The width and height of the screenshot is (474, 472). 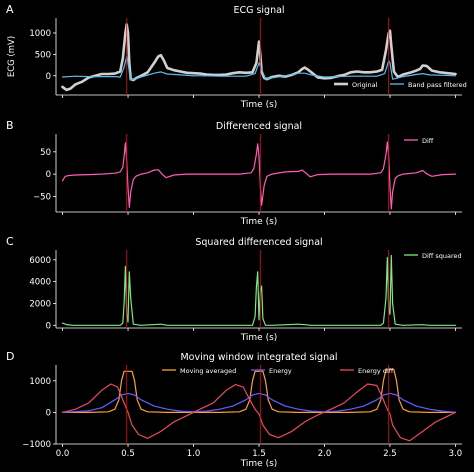 I want to click on x-tick-label: 3.0, so click(x=456, y=454).